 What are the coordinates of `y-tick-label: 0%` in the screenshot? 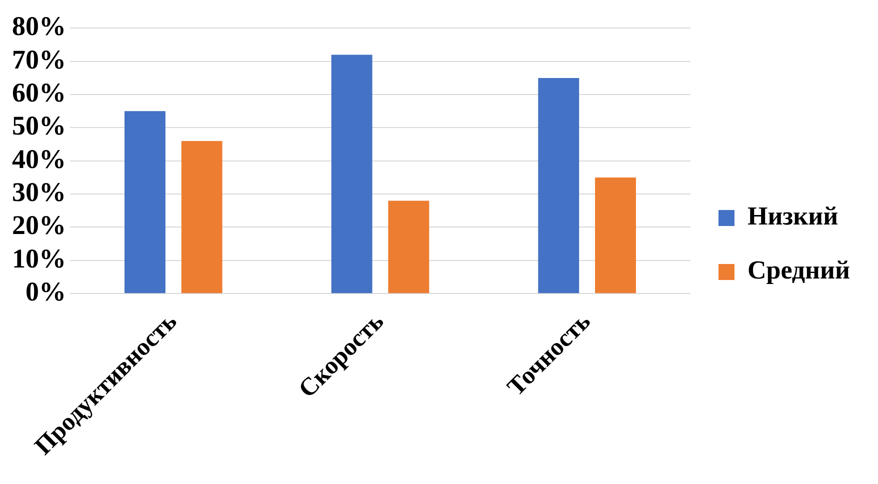 It's located at (46, 291).